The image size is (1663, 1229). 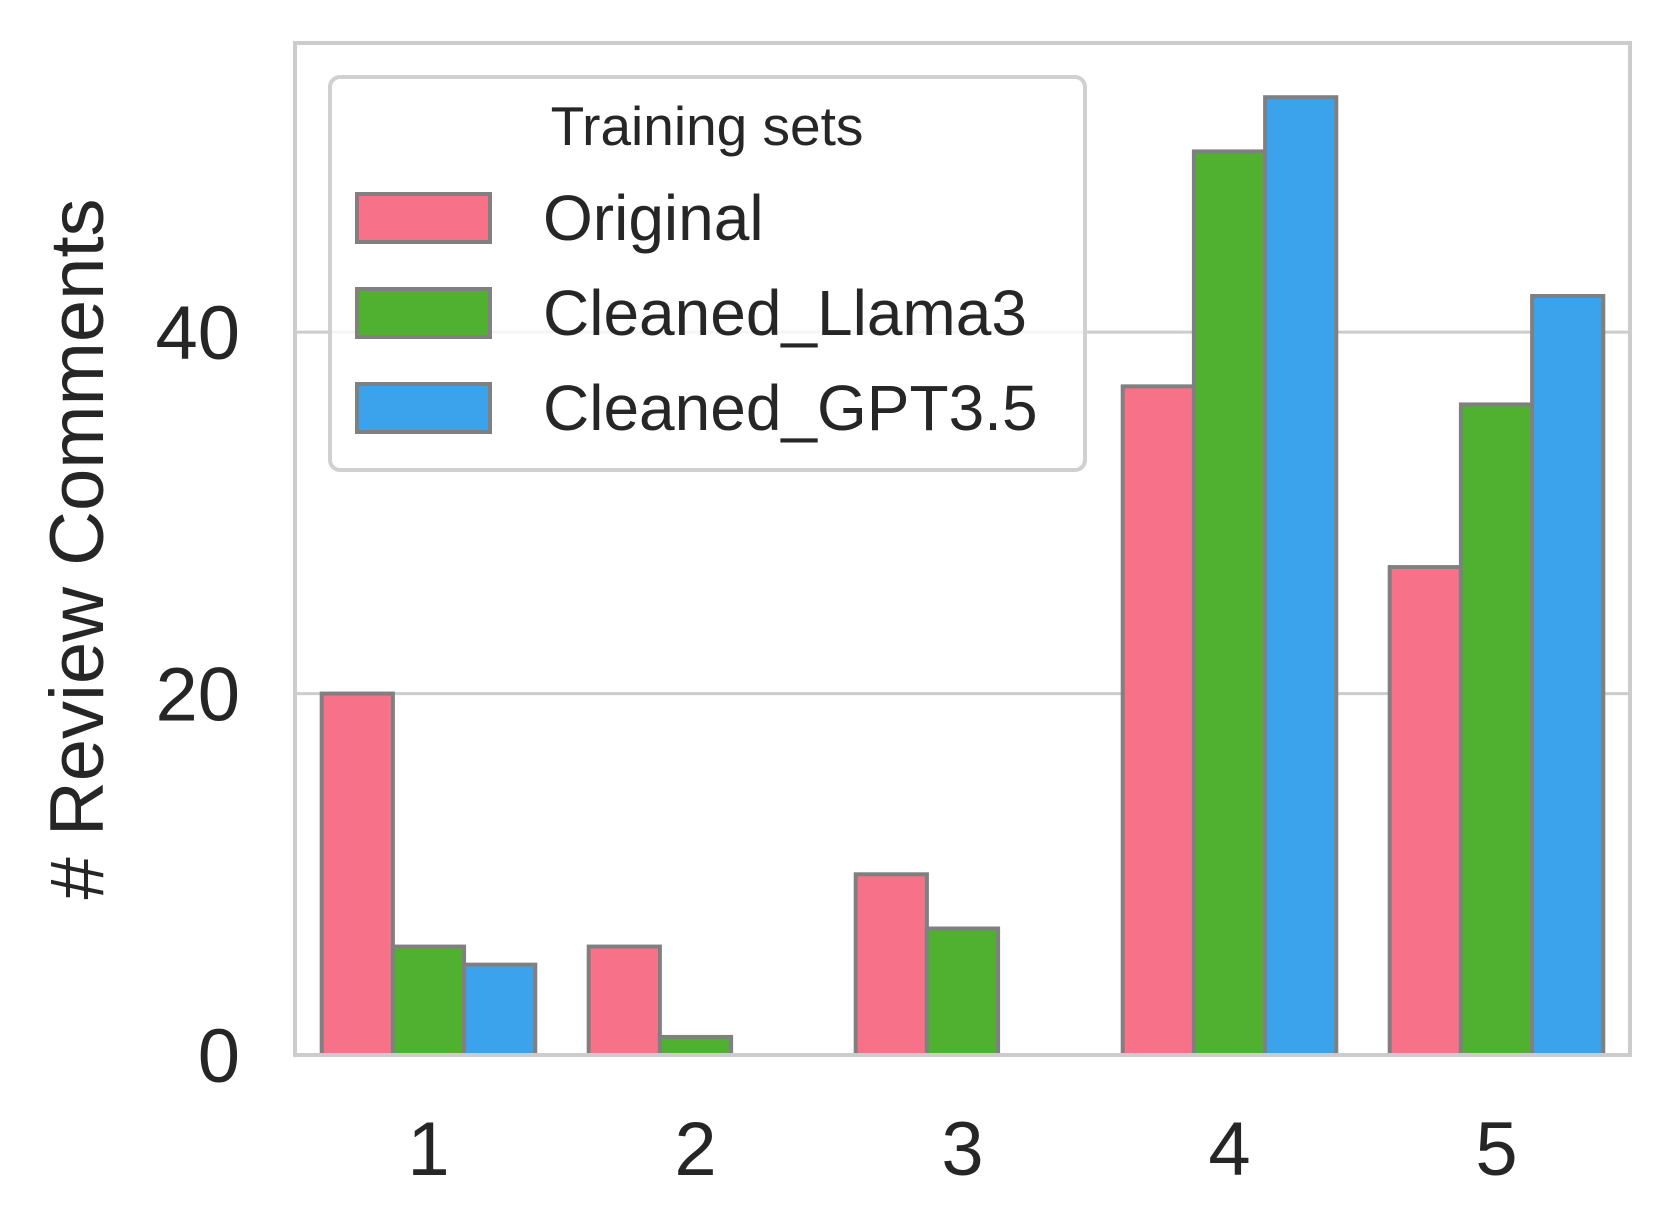 I want to click on y-tick-label: 20, so click(x=197, y=695).